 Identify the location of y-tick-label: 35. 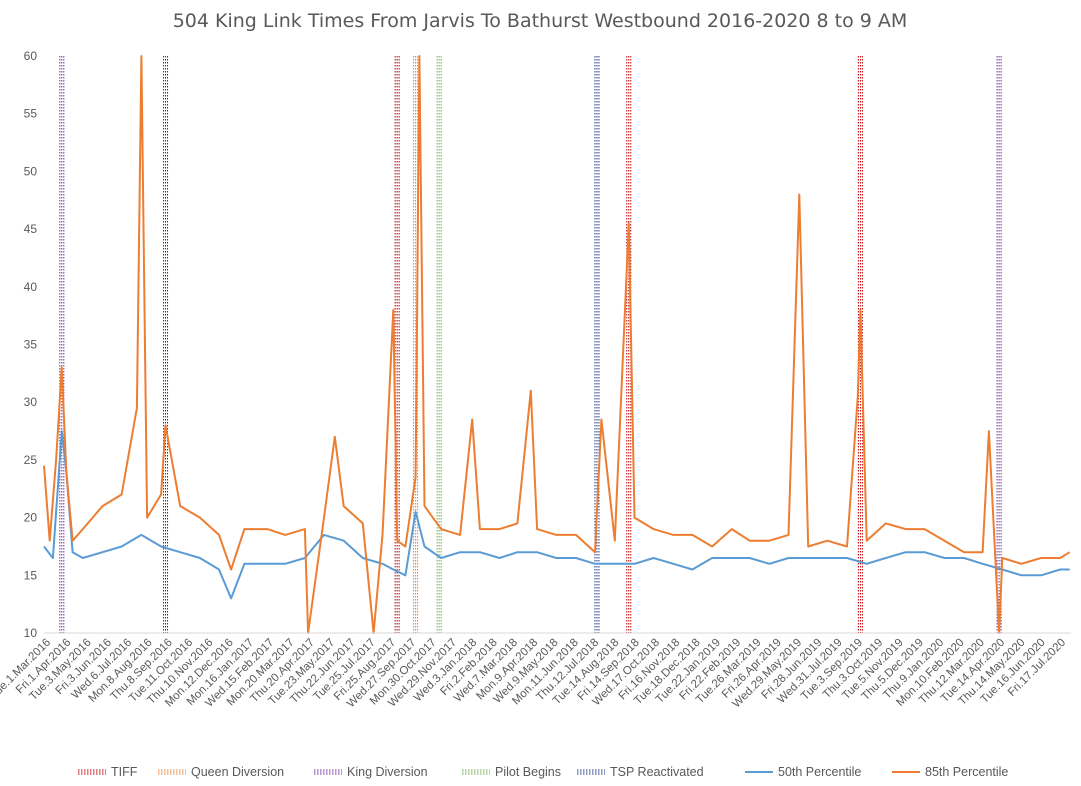
(31, 345).